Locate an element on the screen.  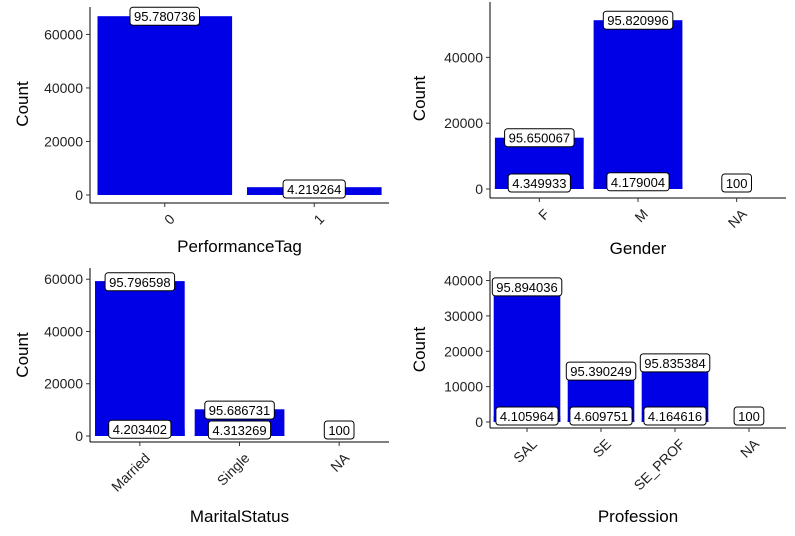
data-label-text: 95.650067 is located at coordinates (539, 138).